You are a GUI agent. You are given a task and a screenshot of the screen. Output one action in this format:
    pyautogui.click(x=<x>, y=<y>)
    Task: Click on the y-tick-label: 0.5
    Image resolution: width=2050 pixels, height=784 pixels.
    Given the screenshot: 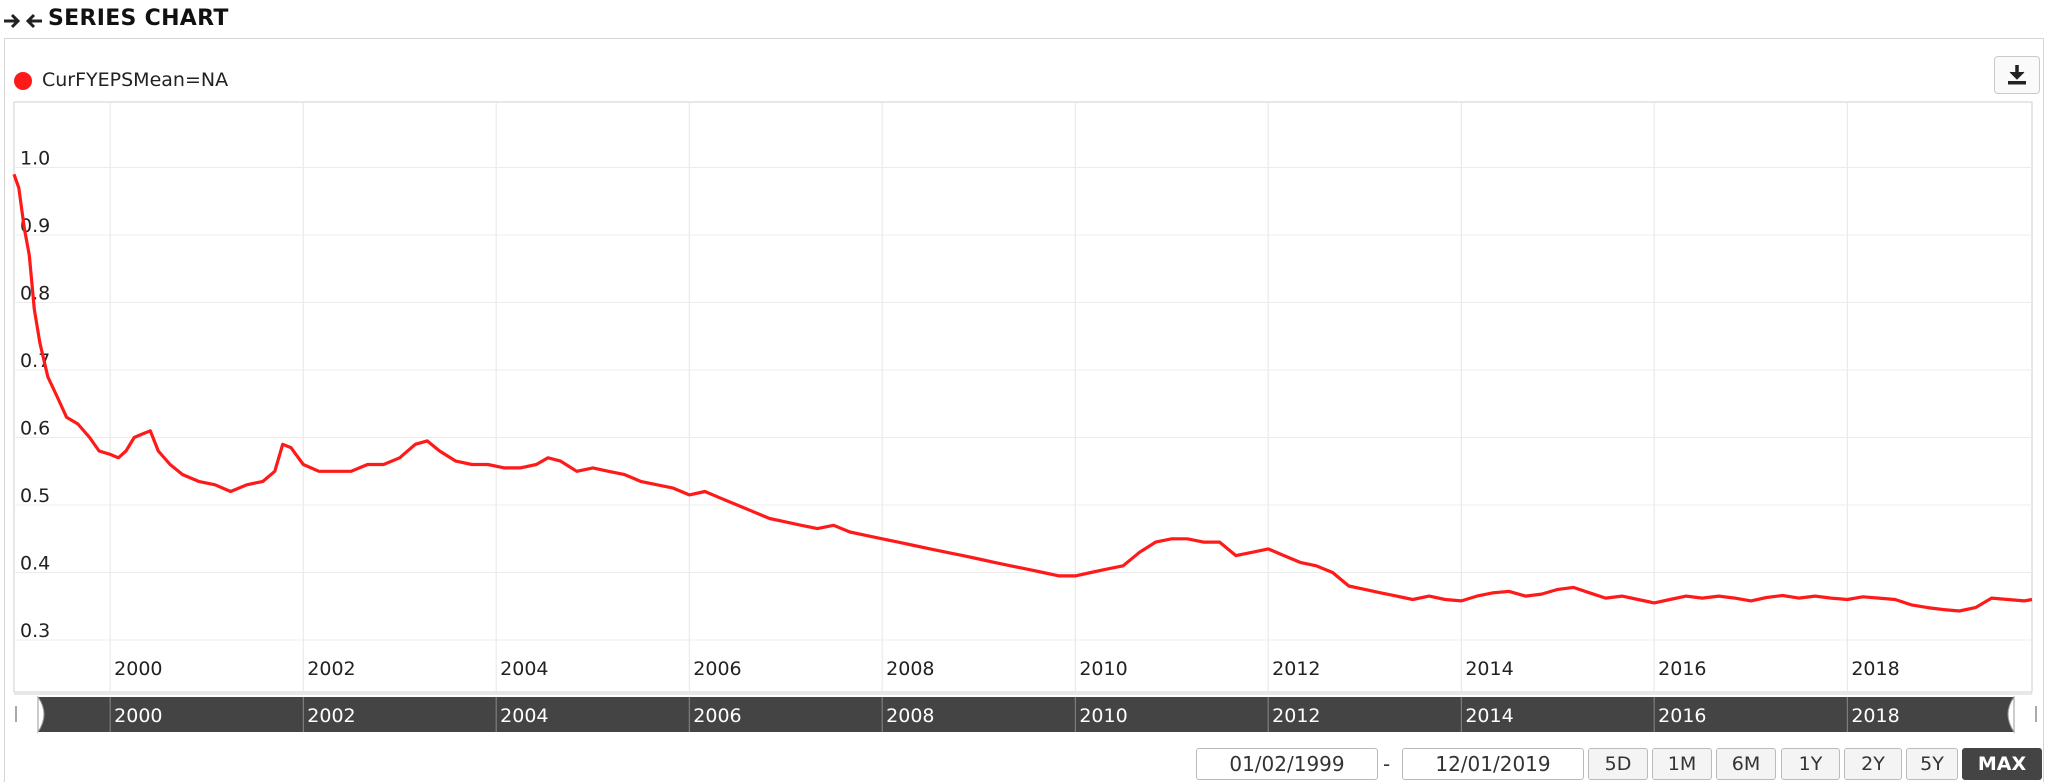 What is the action you would take?
    pyautogui.click(x=35, y=496)
    